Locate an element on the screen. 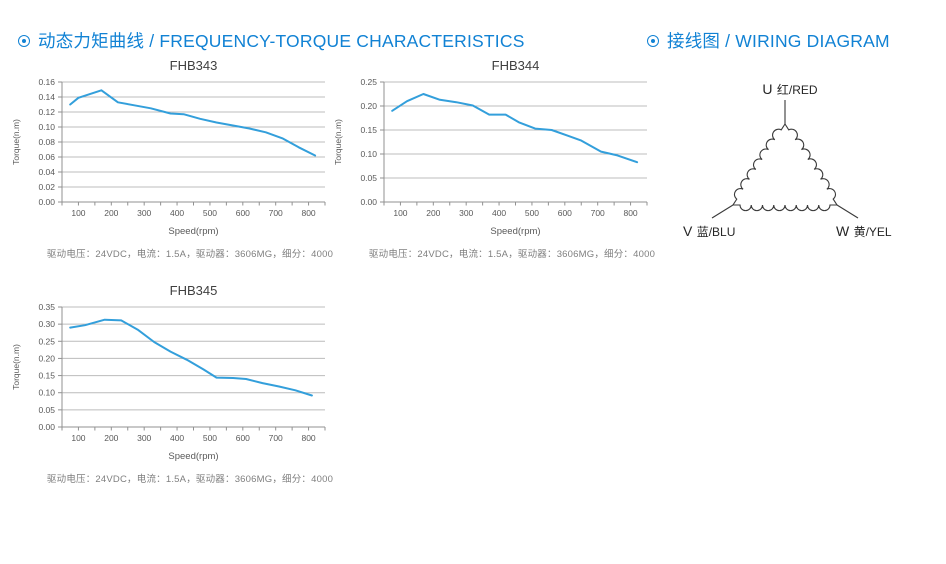  y-tick-label: 0.35 is located at coordinates (46, 307).